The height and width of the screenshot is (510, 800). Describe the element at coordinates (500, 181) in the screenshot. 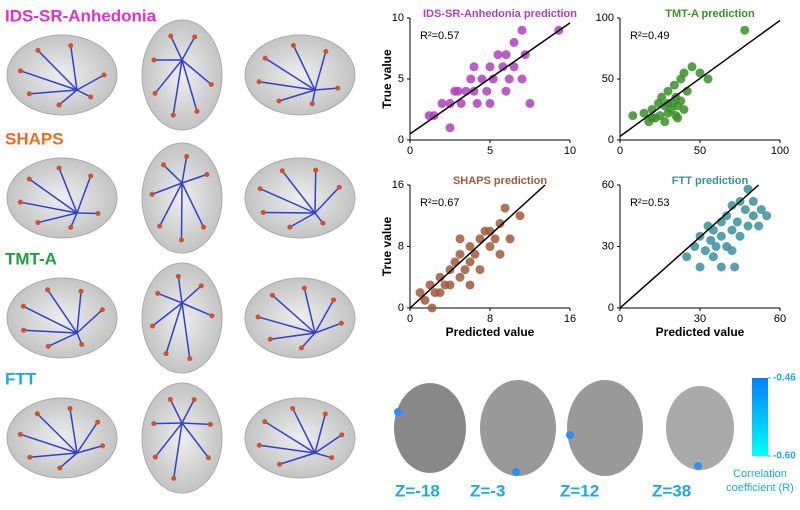

I see `chart-title: SHAPS prediction` at that location.